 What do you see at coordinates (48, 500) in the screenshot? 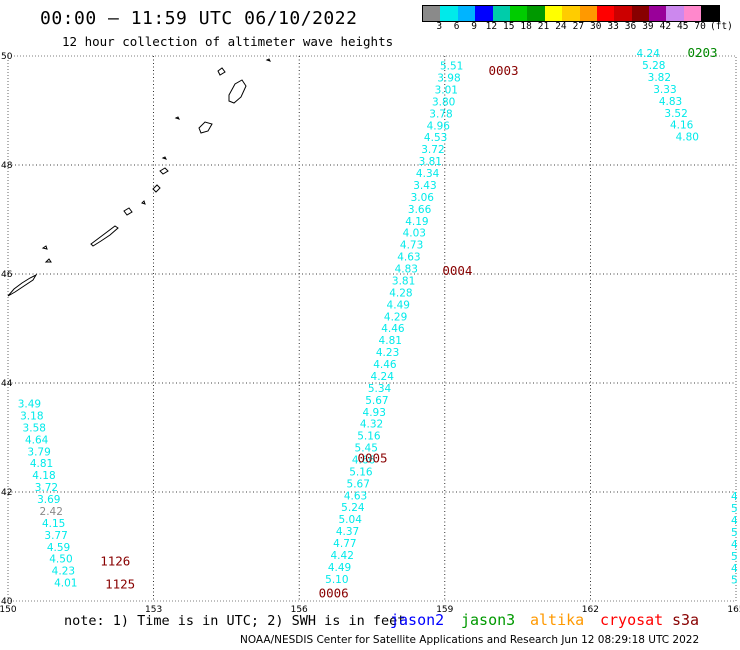
I see `swh-value: 3.69` at bounding box center [48, 500].